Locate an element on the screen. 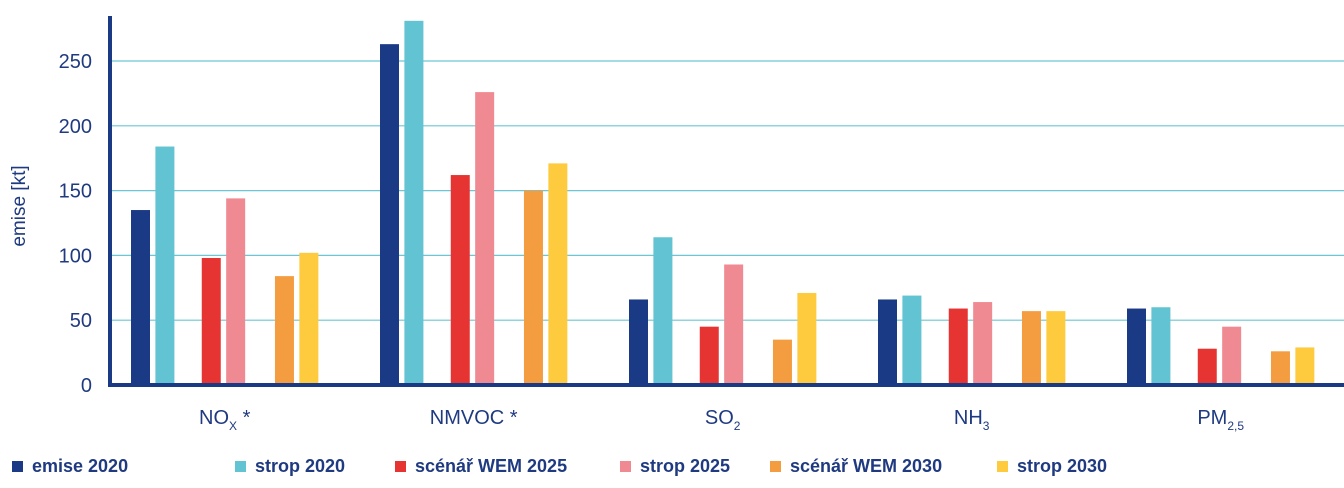 This screenshot has width=1344, height=488. category-label: PM2,5 is located at coordinates (1220, 420).